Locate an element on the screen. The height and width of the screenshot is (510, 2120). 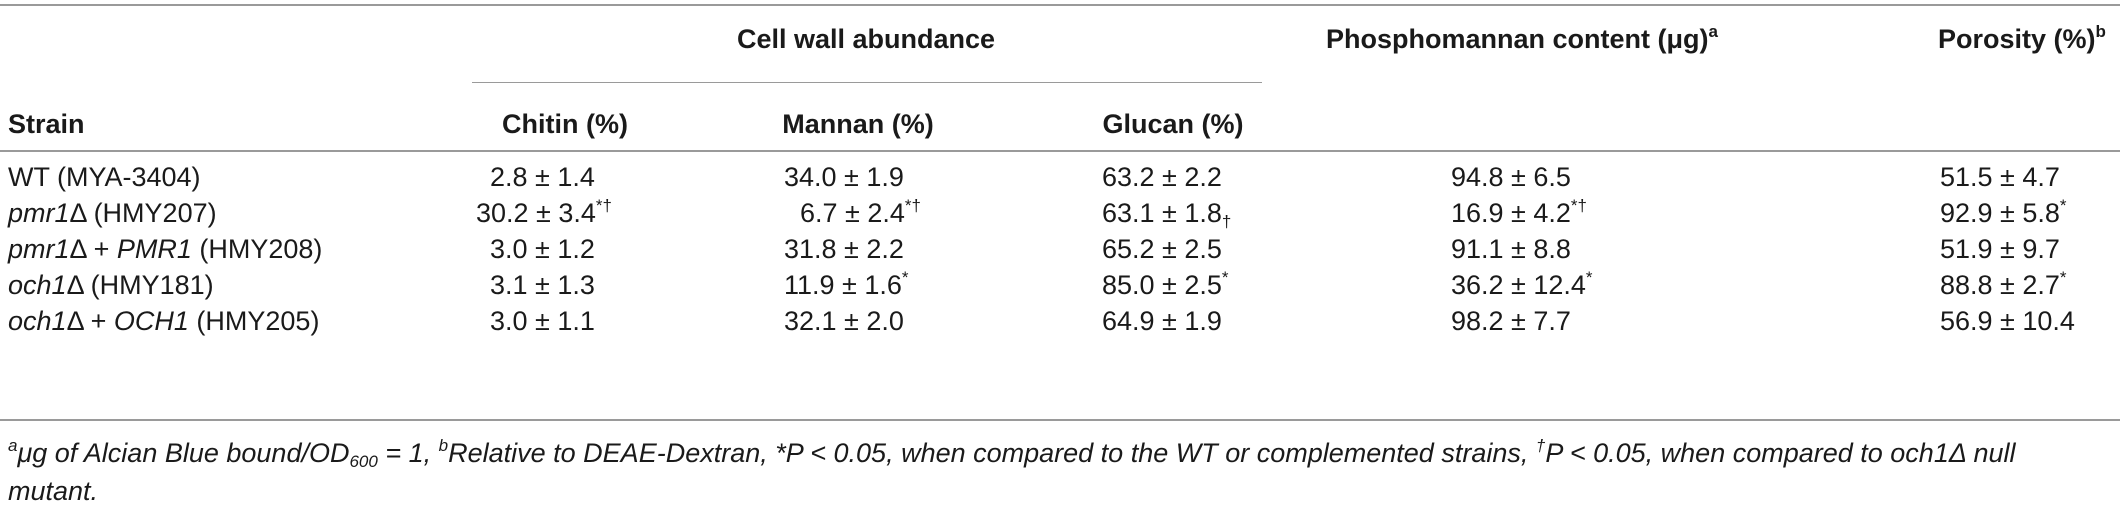
table-row-strain: pmr1Δ + PMR1 (HMY208) is located at coordinates (165, 249).